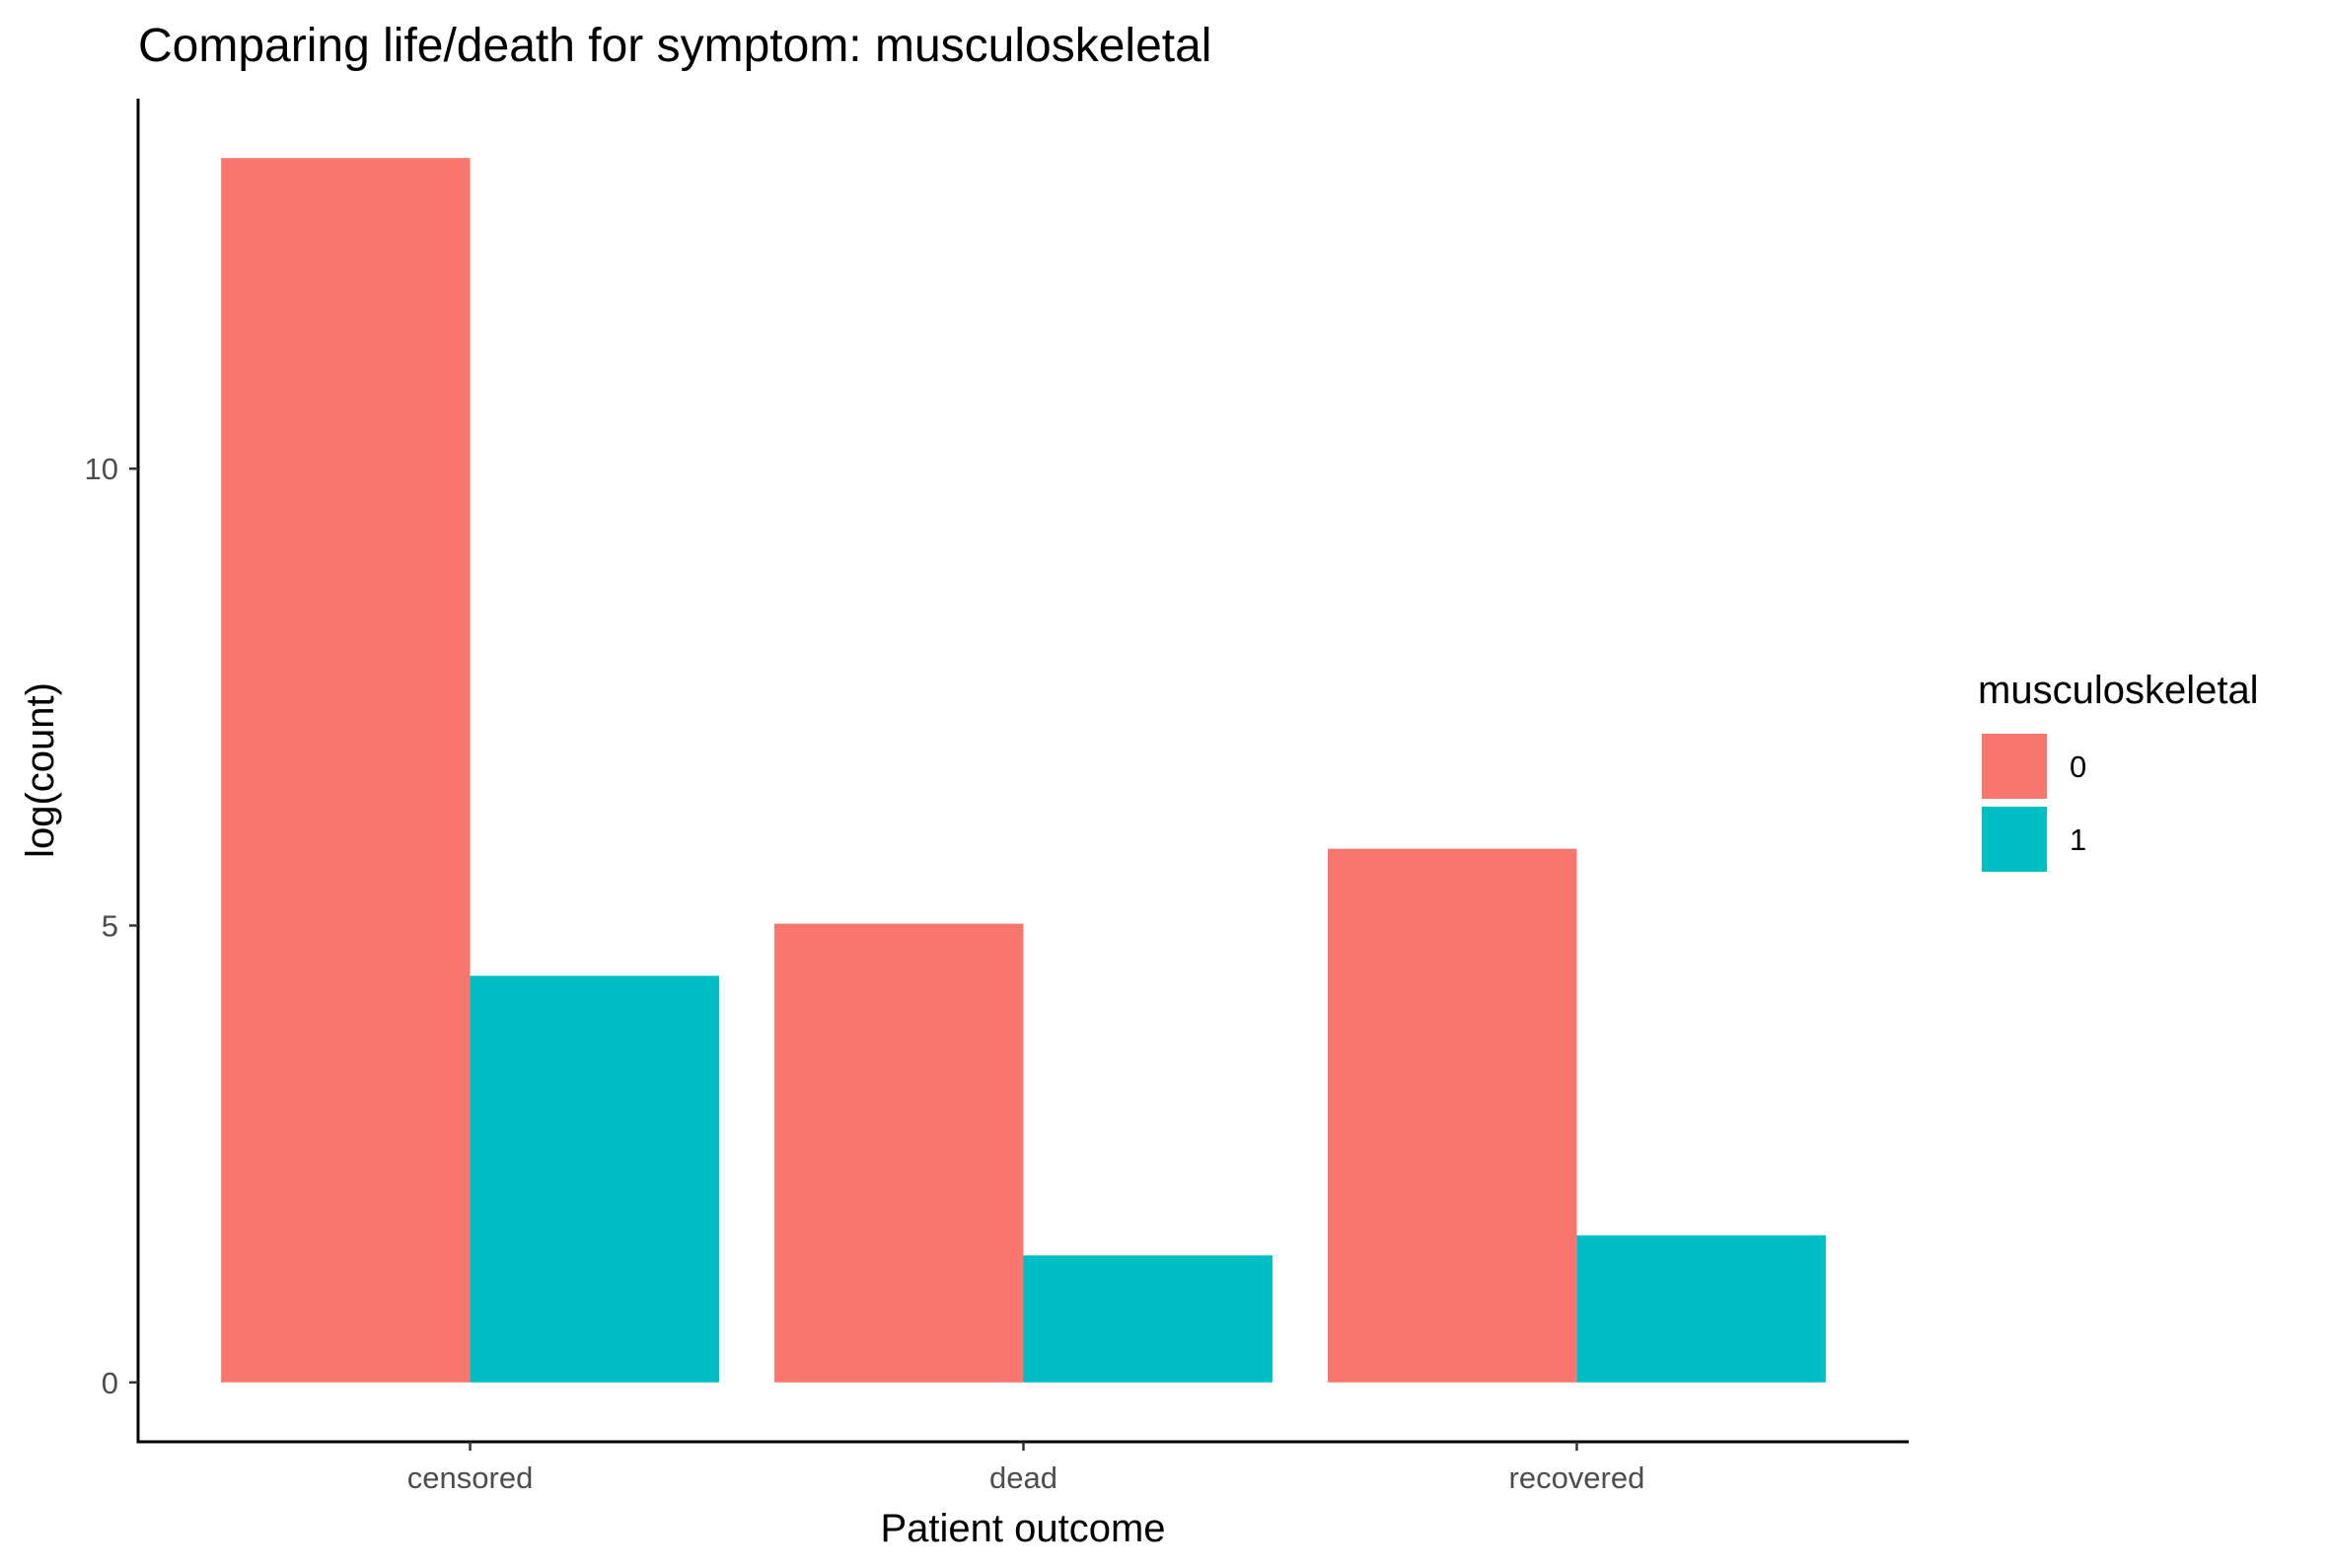 The height and width of the screenshot is (1568, 2330). What do you see at coordinates (2034, 803) in the screenshot?
I see `legend-items: 01` at bounding box center [2034, 803].